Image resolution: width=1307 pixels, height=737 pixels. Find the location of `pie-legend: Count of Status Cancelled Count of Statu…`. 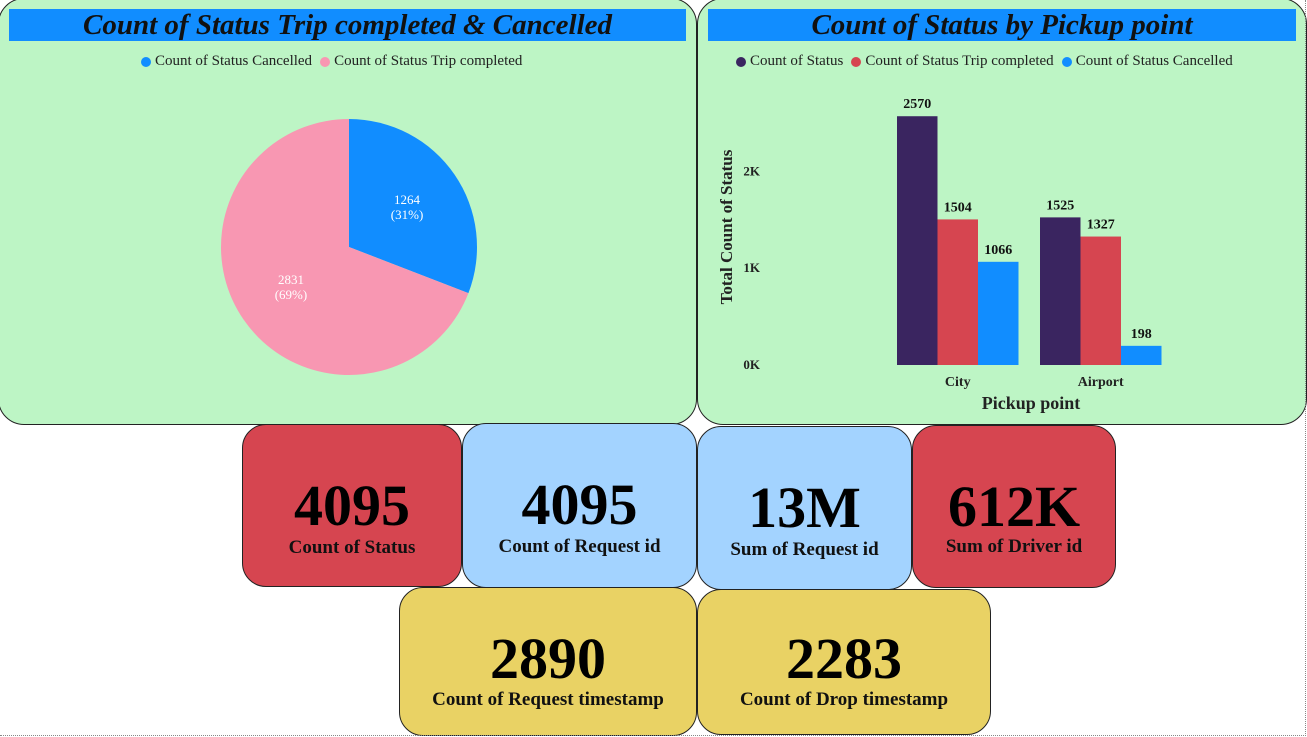

pie-legend: Count of Status Cancelled Count of Statu… is located at coordinates (335, 61).